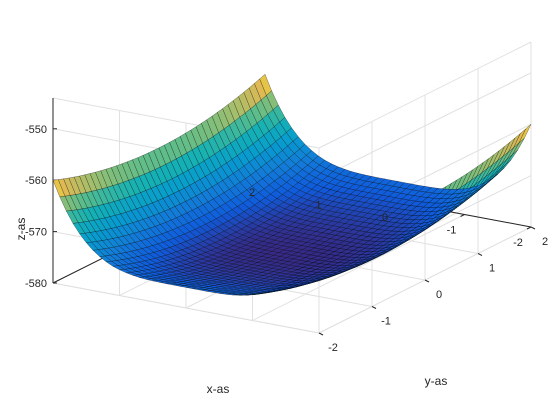 This screenshot has width=560, height=420. What do you see at coordinates (492, 269) in the screenshot?
I see `y-tick-label: 1` at bounding box center [492, 269].